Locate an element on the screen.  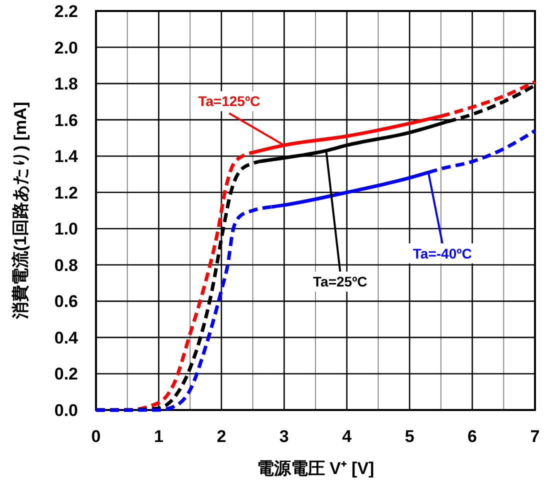
y-tick-label: 0.8 is located at coordinates (66, 265).